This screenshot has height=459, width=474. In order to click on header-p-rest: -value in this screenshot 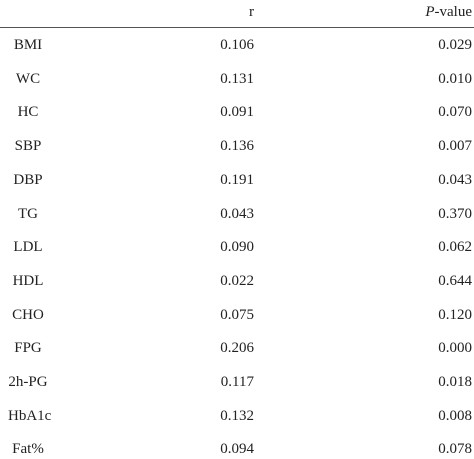, I will do `click(453, 12)`.